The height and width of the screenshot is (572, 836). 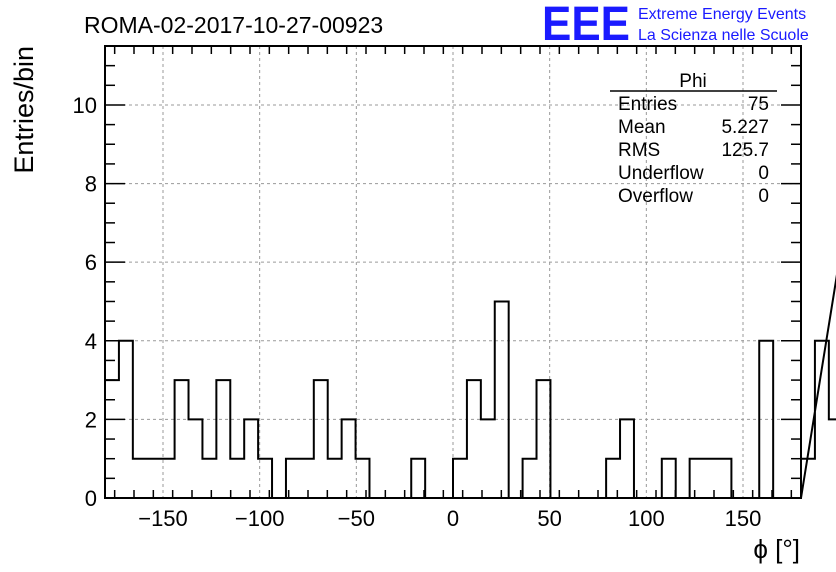 What do you see at coordinates (776, 549) in the screenshot?
I see `x-axis-label: ϕ [°]` at bounding box center [776, 549].